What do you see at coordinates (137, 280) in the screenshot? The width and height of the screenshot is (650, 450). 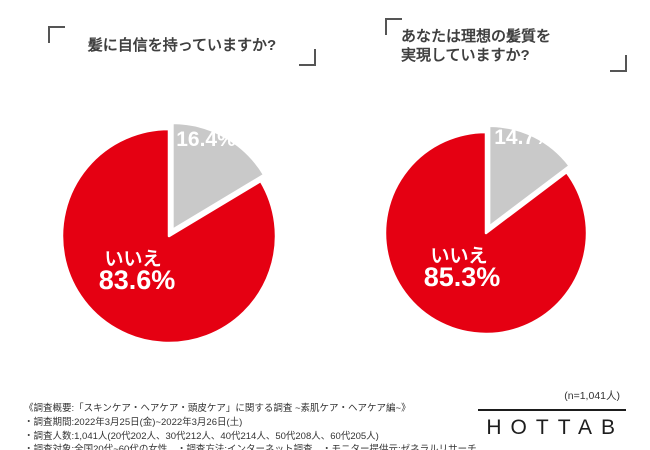 I see `chart1-no-percent: 83.6%` at bounding box center [137, 280].